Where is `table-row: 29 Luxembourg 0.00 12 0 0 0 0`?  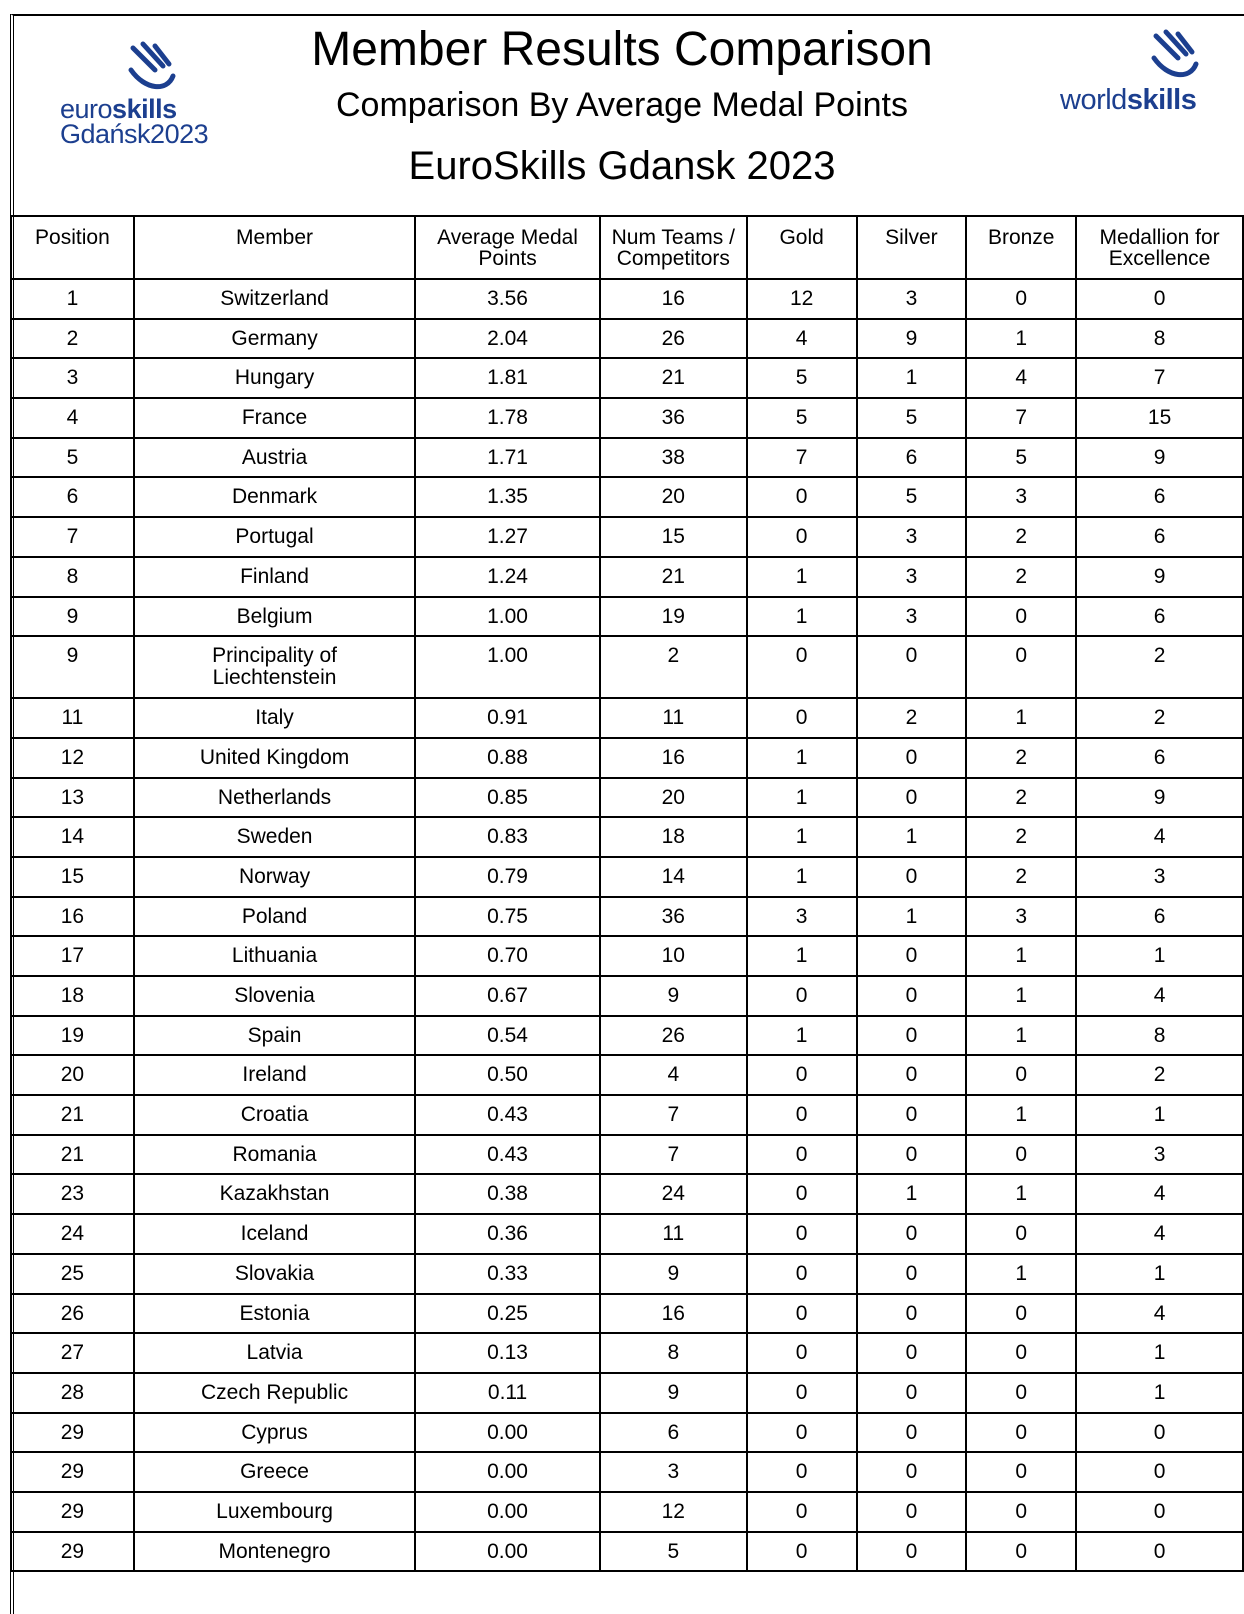 table-row: 29 Luxembourg 0.00 12 0 0 0 0 is located at coordinates (627, 1511).